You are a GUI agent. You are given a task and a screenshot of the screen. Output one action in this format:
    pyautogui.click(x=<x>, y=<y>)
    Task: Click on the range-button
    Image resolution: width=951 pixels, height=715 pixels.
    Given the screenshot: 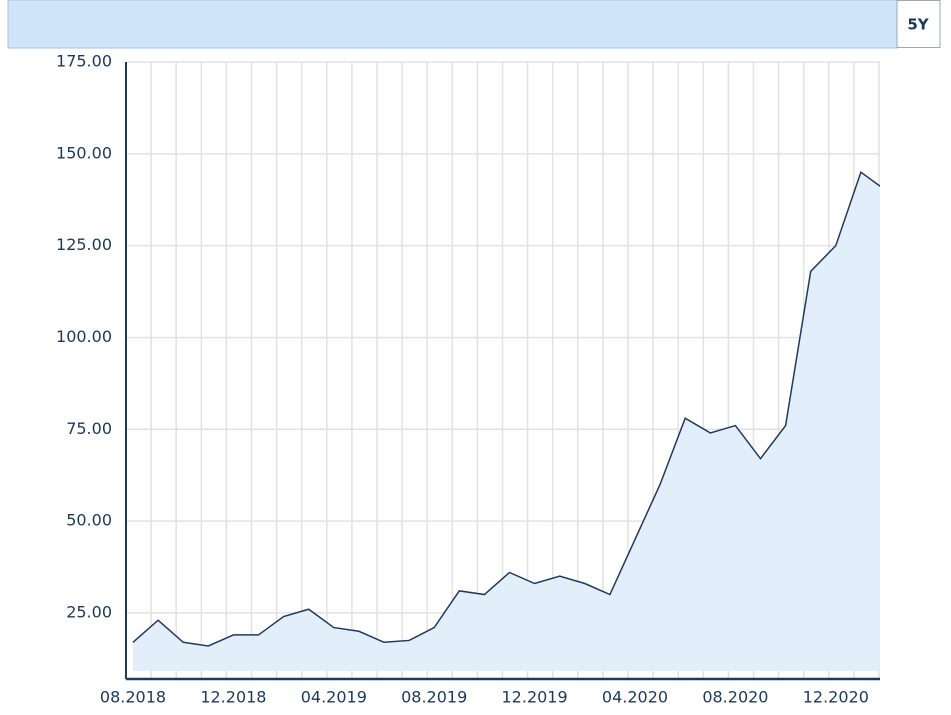 What is the action you would take?
    pyautogui.click(x=918, y=24)
    